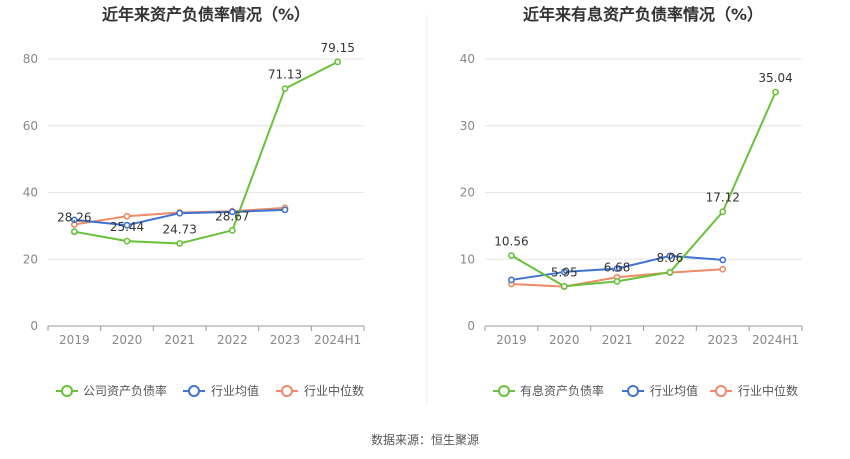  Describe the element at coordinates (206, 14) in the screenshot. I see `chart-title: 近年来资产负债率情况（%）` at that location.